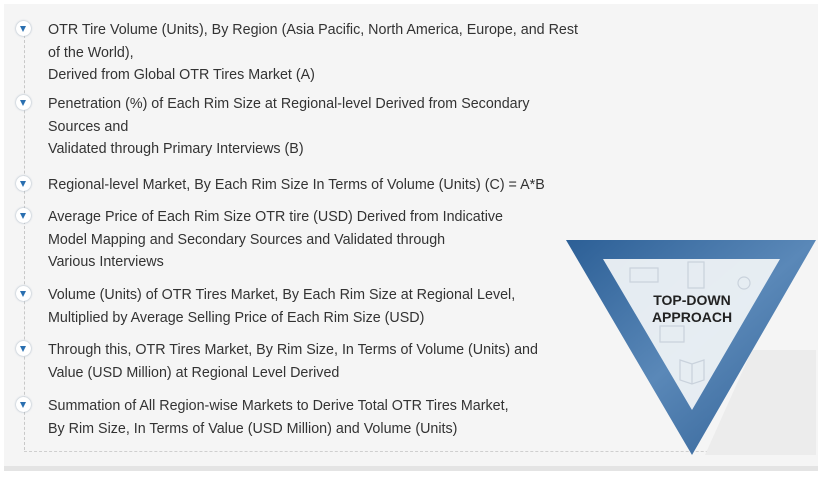  I want to click on user-icon, so click(744, 283).